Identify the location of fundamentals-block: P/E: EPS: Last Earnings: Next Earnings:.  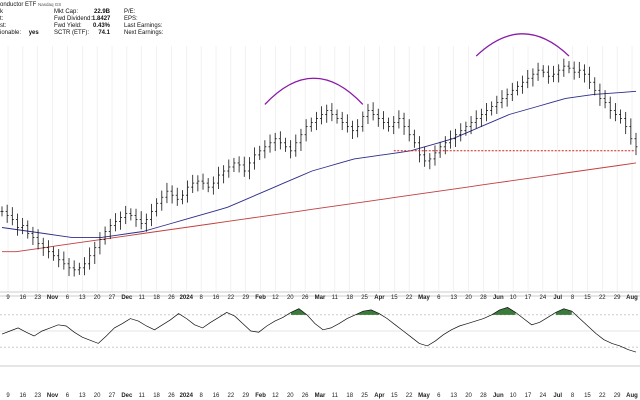
(143, 23).